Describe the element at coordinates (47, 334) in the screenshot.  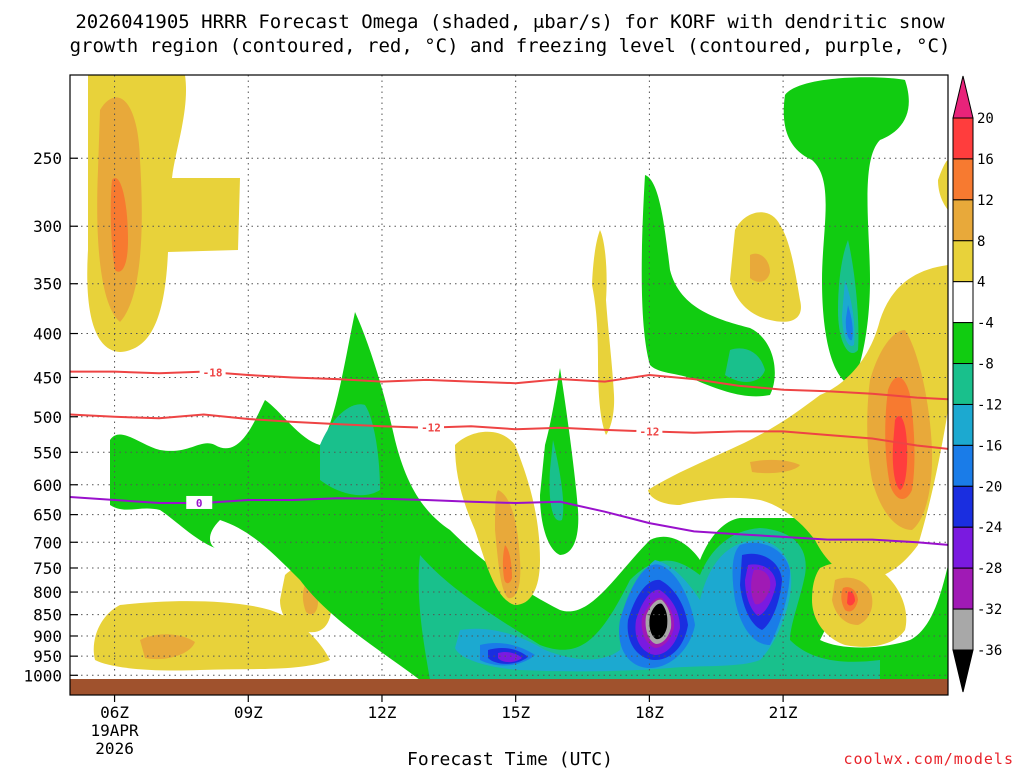
I see `y-tick-label: 400` at that location.